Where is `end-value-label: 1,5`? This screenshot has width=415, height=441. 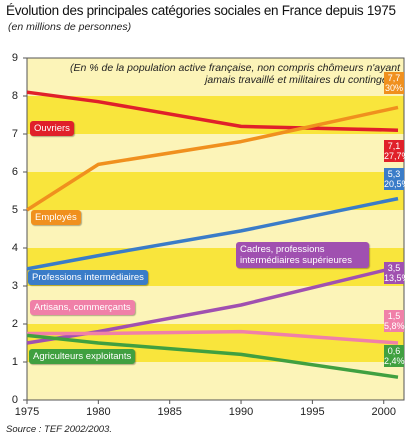
end-value-label: 1,5 is located at coordinates (394, 316).